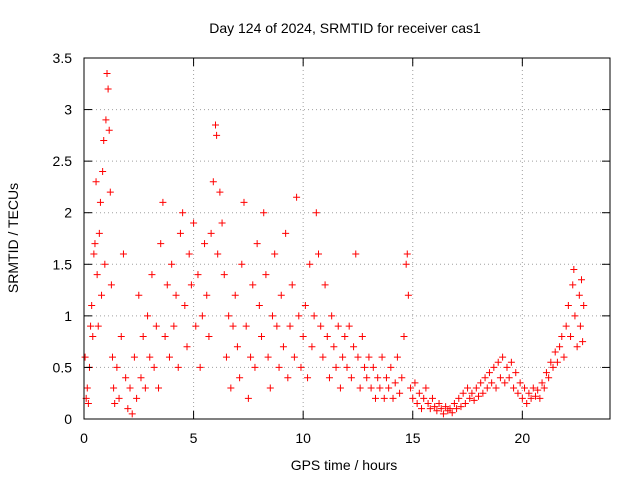 Image resolution: width=640 pixels, height=480 pixels. I want to click on x-axis-label: GPS time / hours, so click(344, 465).